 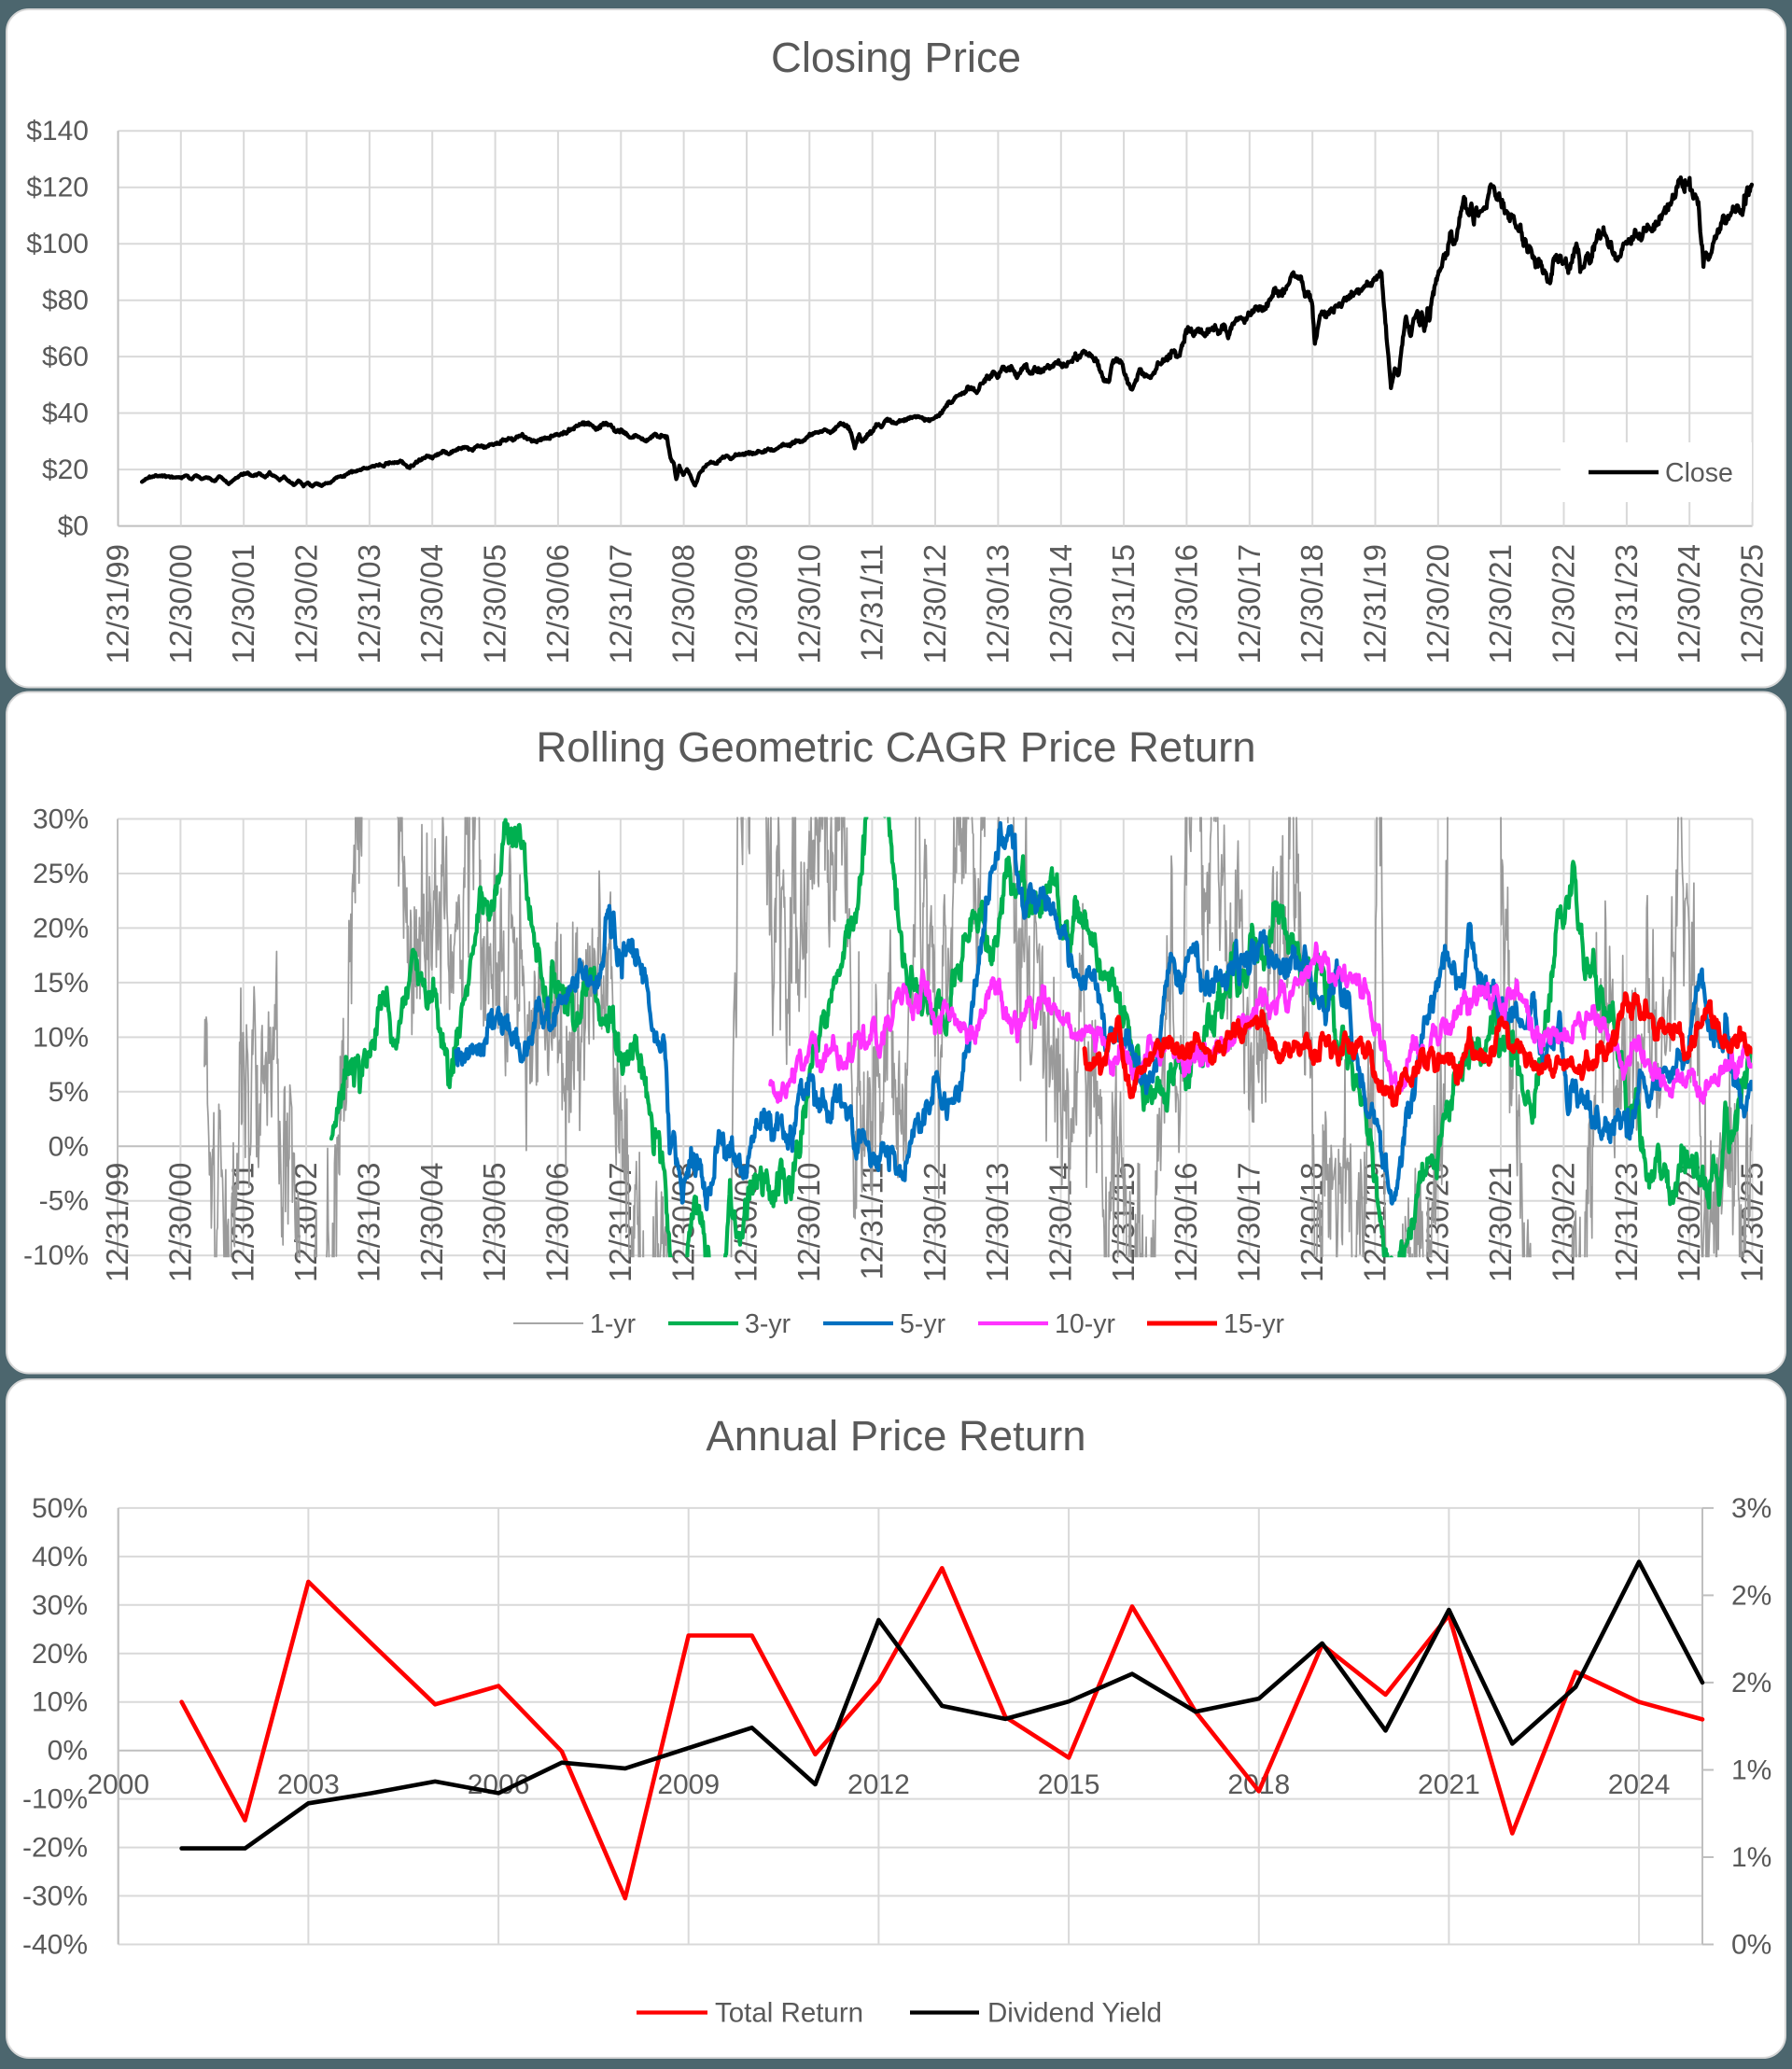 What do you see at coordinates (57, 188) in the screenshot?
I see `svg-text: $120` at bounding box center [57, 188].